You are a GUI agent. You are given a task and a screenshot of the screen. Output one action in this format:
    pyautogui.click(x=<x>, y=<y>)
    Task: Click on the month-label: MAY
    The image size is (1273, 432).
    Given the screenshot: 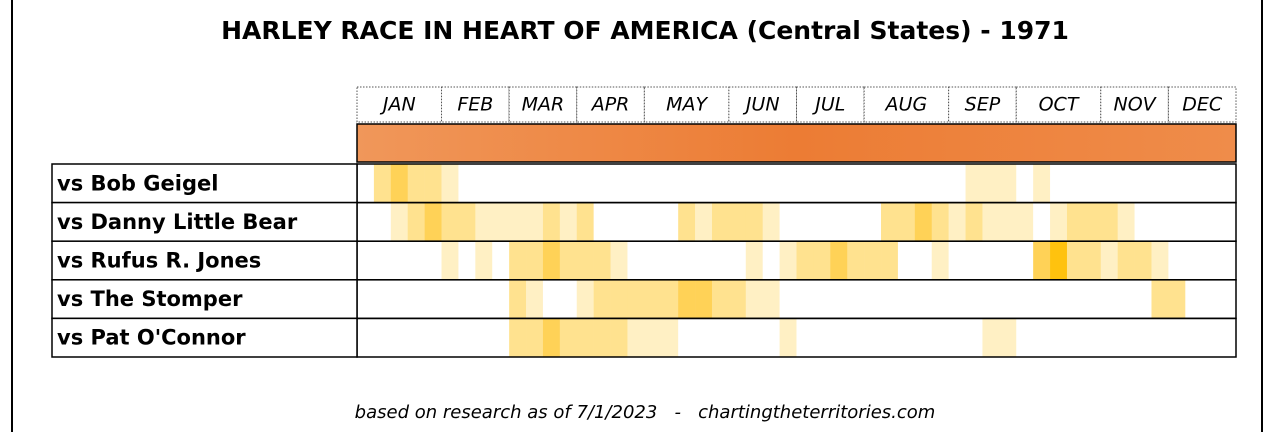 What is the action you would take?
    pyautogui.click(x=687, y=105)
    